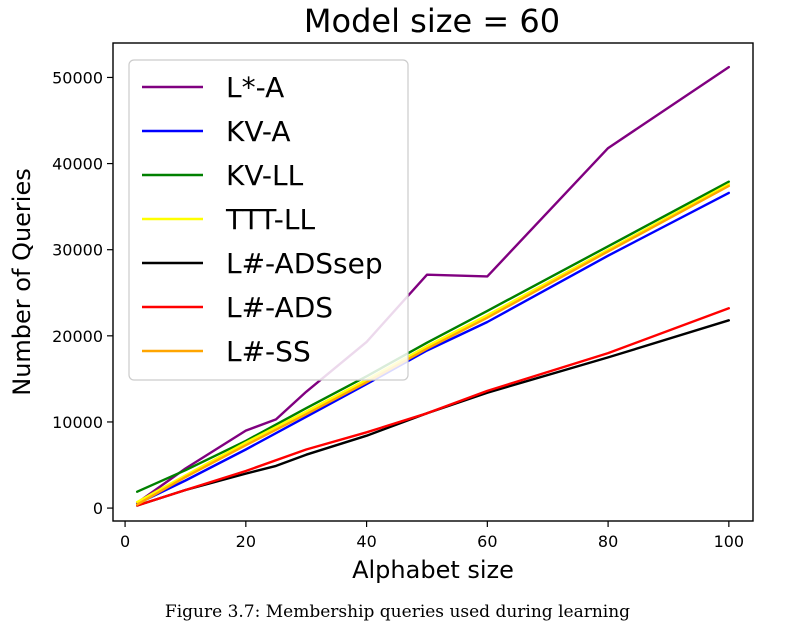 This screenshot has height=643, width=795. Describe the element at coordinates (265, 175) in the screenshot. I see `legend-label-2: KV-LL` at that location.